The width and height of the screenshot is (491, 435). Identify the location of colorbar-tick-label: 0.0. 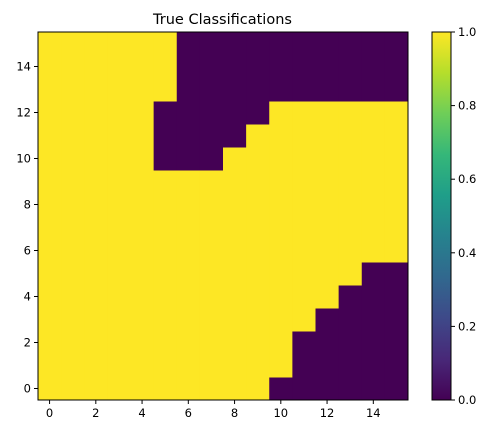
(467, 400).